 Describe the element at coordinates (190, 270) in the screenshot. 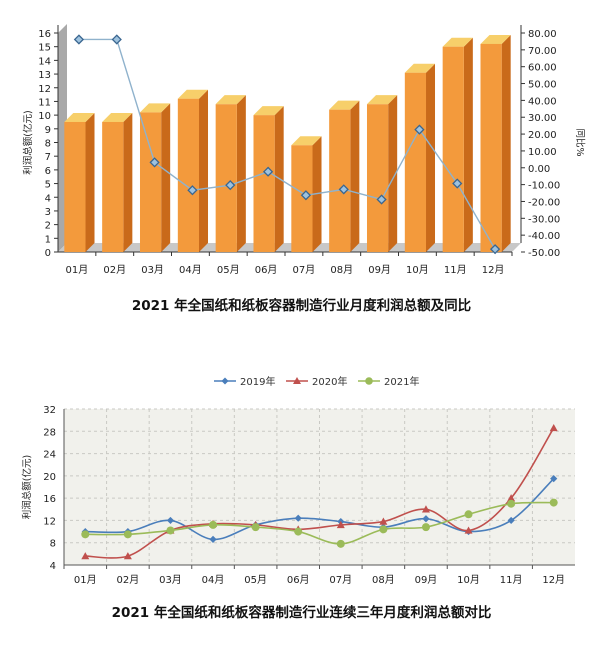

I see `chart1-x-tick-label: 04月` at that location.